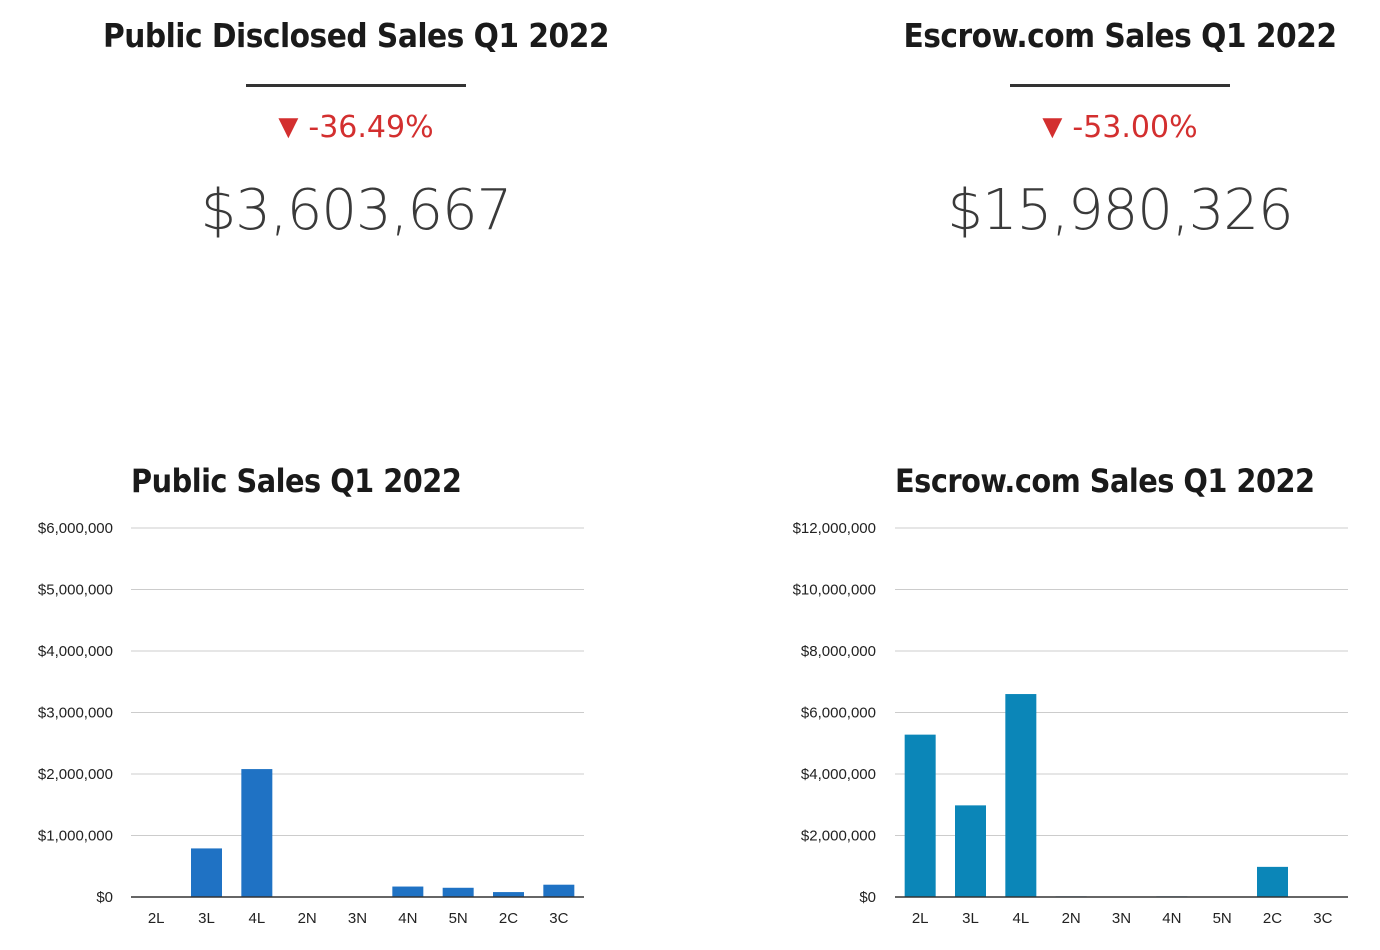 This screenshot has height=950, width=1380. I want to click on y-tick-label: $12,000,000, so click(834, 528).